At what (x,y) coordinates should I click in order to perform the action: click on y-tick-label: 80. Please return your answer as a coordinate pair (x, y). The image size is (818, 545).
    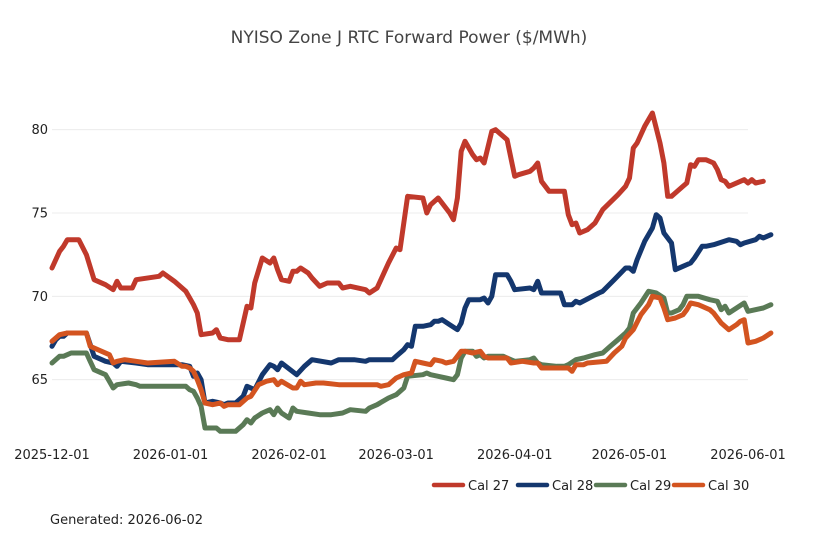
    Looking at the image, I should click on (39, 130).